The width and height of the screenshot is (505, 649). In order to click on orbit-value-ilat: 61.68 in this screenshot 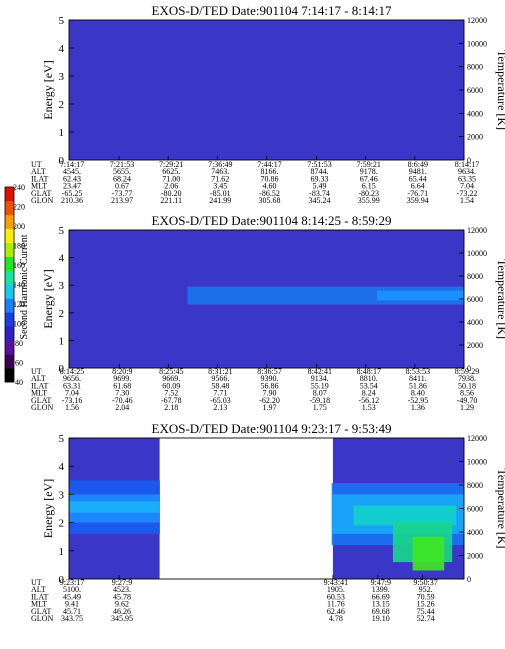, I will do `click(122, 385)`.